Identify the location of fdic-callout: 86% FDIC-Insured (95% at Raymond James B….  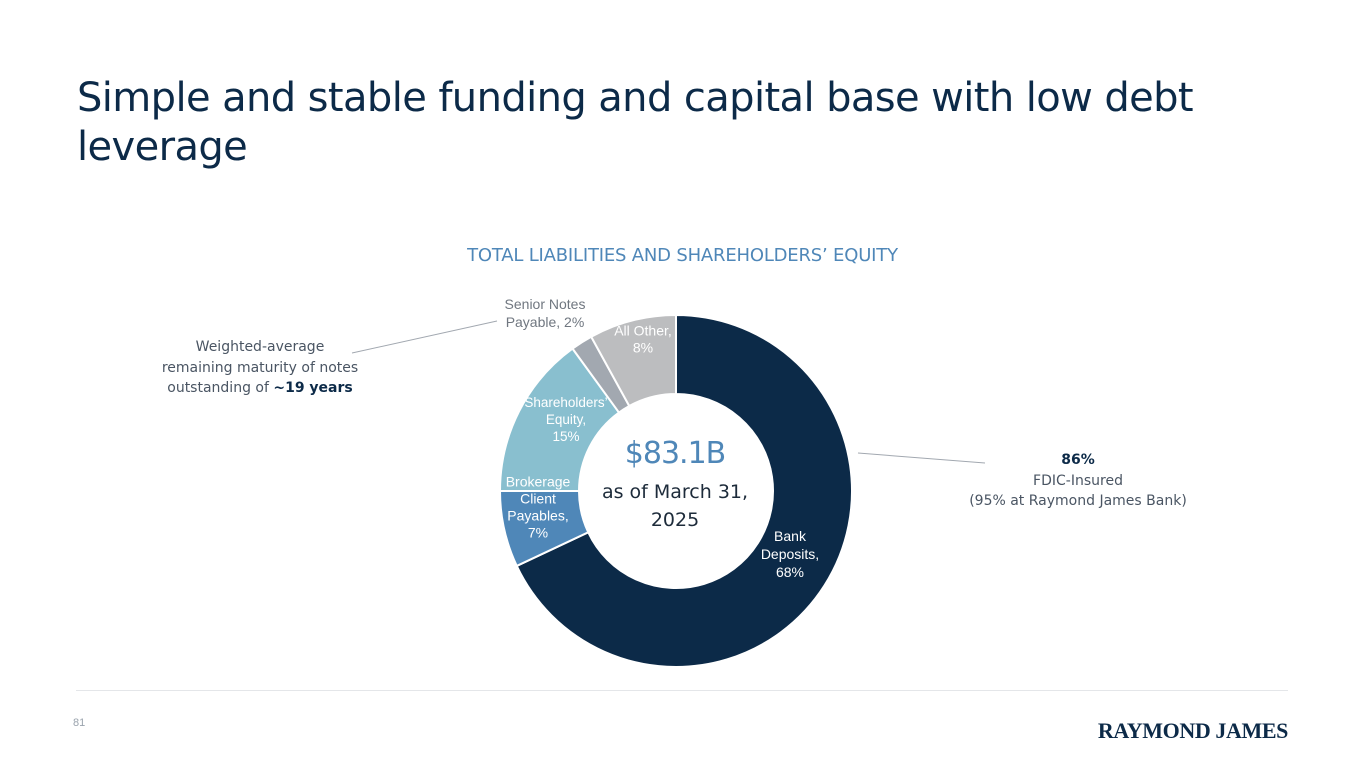
(1078, 481).